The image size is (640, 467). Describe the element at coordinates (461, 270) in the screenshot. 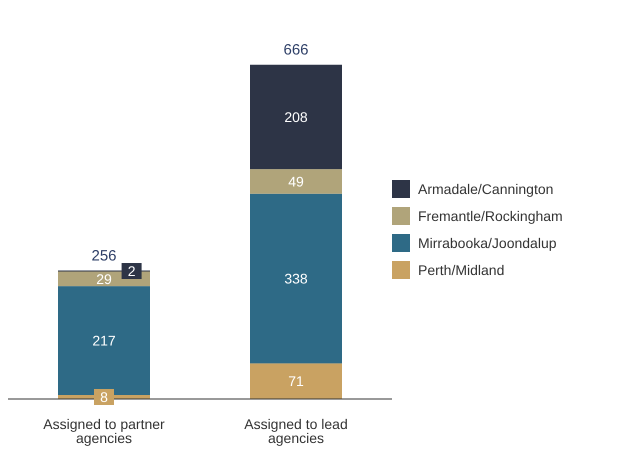

I see `legend-label: Perth/Midland` at that location.